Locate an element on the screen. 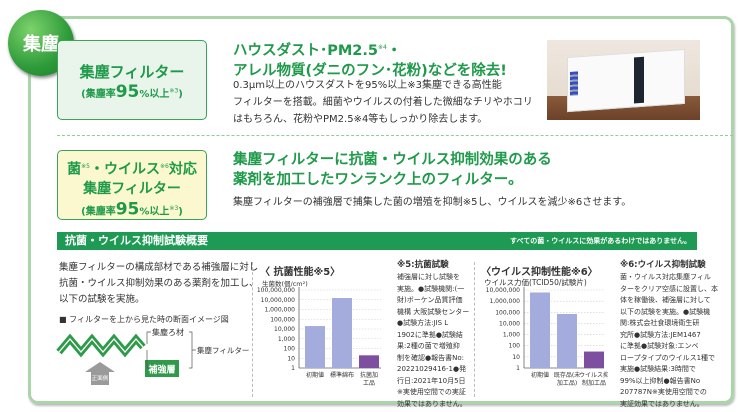 This screenshot has height=412, width=740. filter-cross-section-diagram: 正面側 補強層 集塵ろ材 集塵フィルター is located at coordinates (152, 356).